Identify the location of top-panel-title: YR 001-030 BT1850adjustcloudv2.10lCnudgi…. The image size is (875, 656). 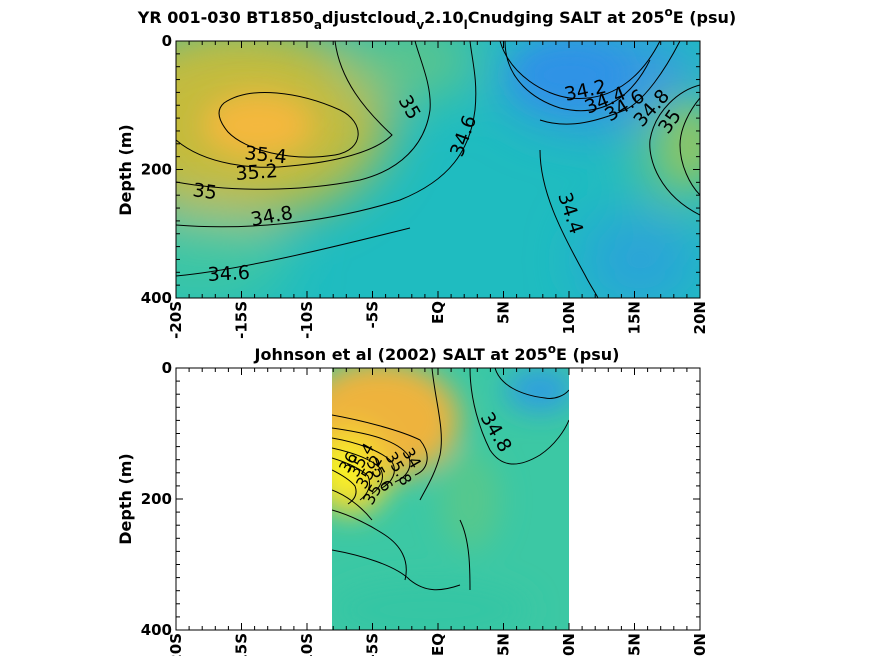
(436, 18).